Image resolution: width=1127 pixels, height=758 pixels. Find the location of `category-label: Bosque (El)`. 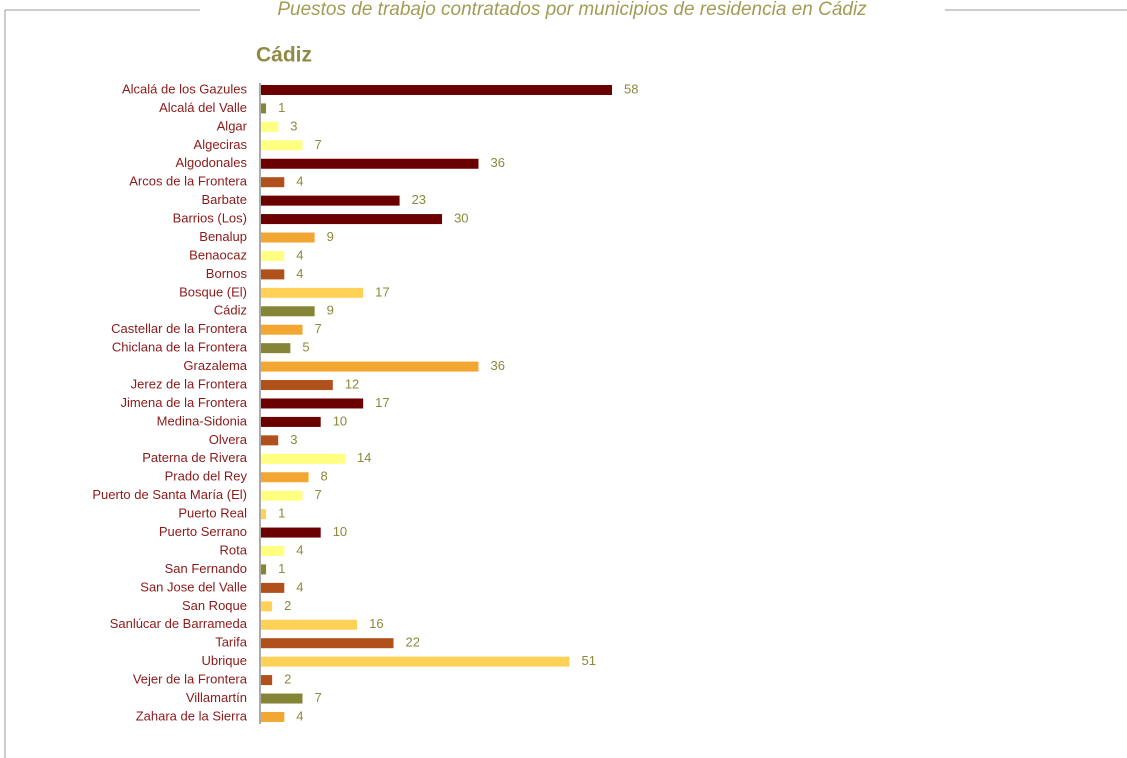

category-label: Bosque (El) is located at coordinates (213, 291).